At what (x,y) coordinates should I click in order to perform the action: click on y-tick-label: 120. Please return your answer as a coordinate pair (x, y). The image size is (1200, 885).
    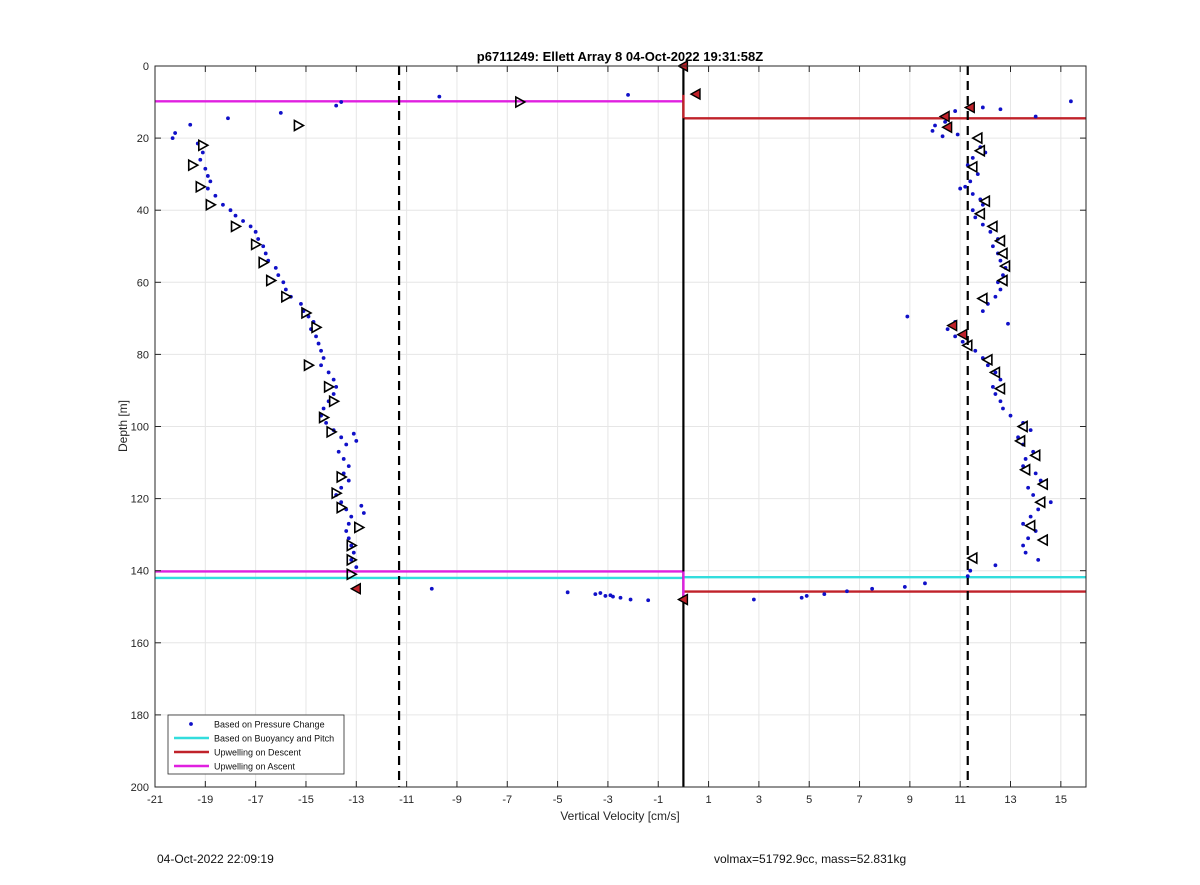
    Looking at the image, I should click on (140, 500).